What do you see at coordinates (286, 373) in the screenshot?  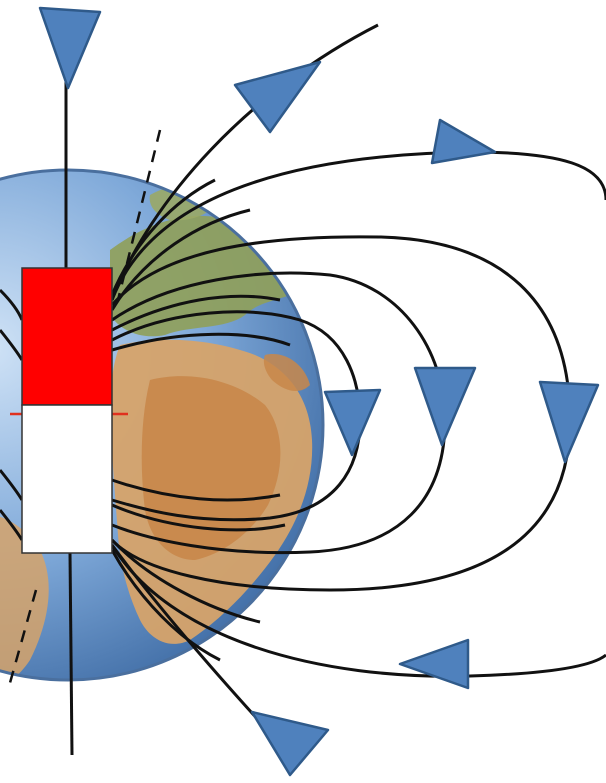 I see `continent-arabia` at bounding box center [286, 373].